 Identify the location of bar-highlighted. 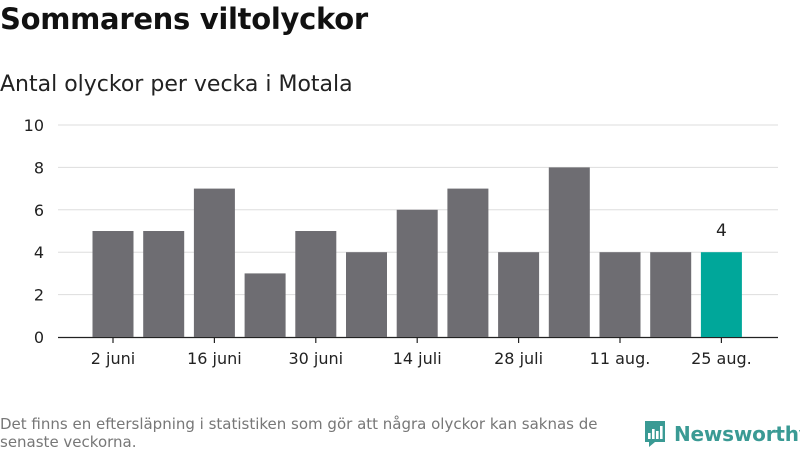
(721, 294).